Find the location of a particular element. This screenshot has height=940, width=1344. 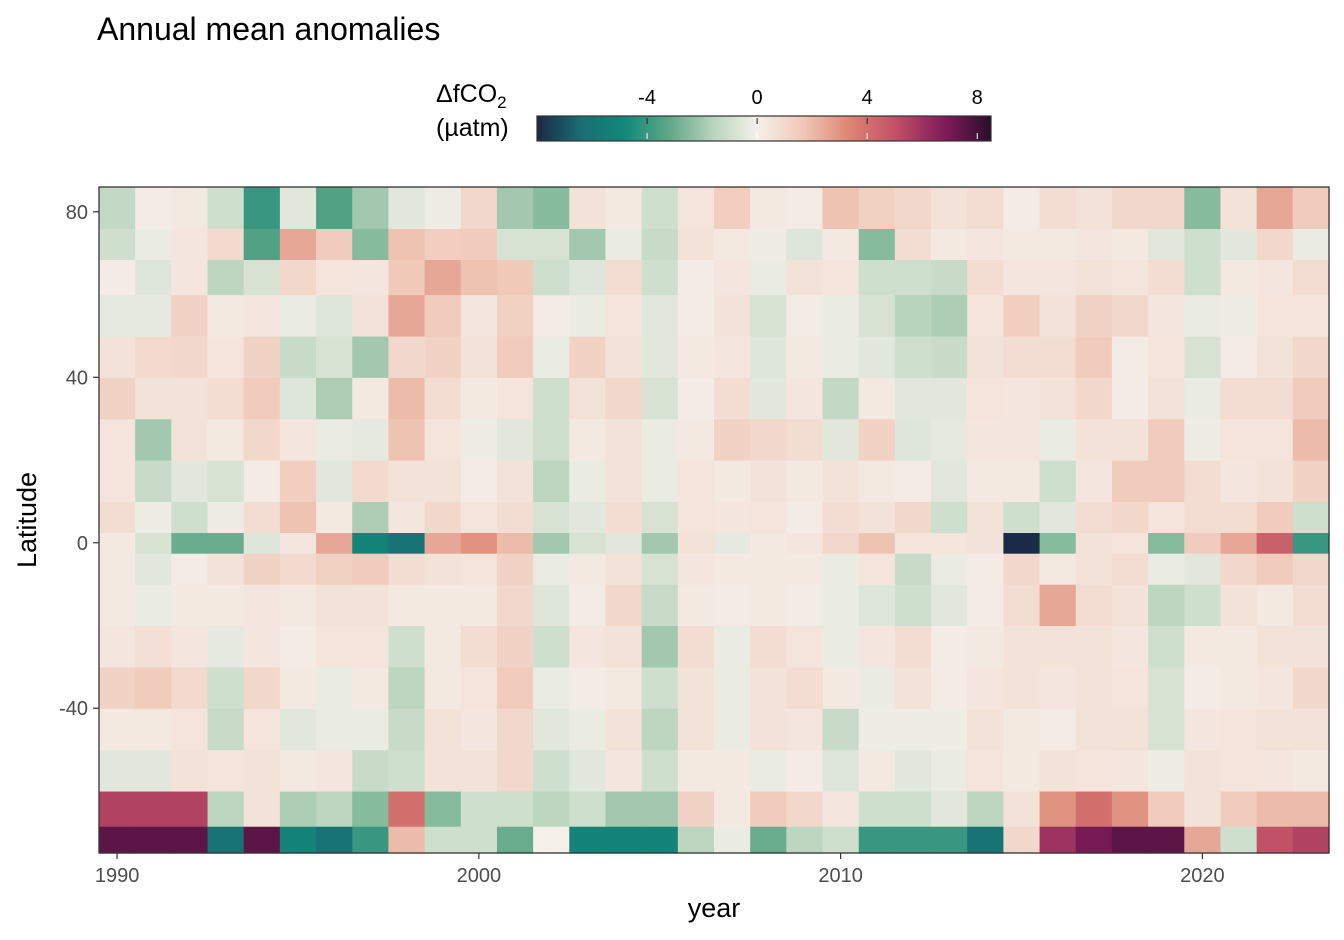

y-tick-label: 80 is located at coordinates (77, 213).